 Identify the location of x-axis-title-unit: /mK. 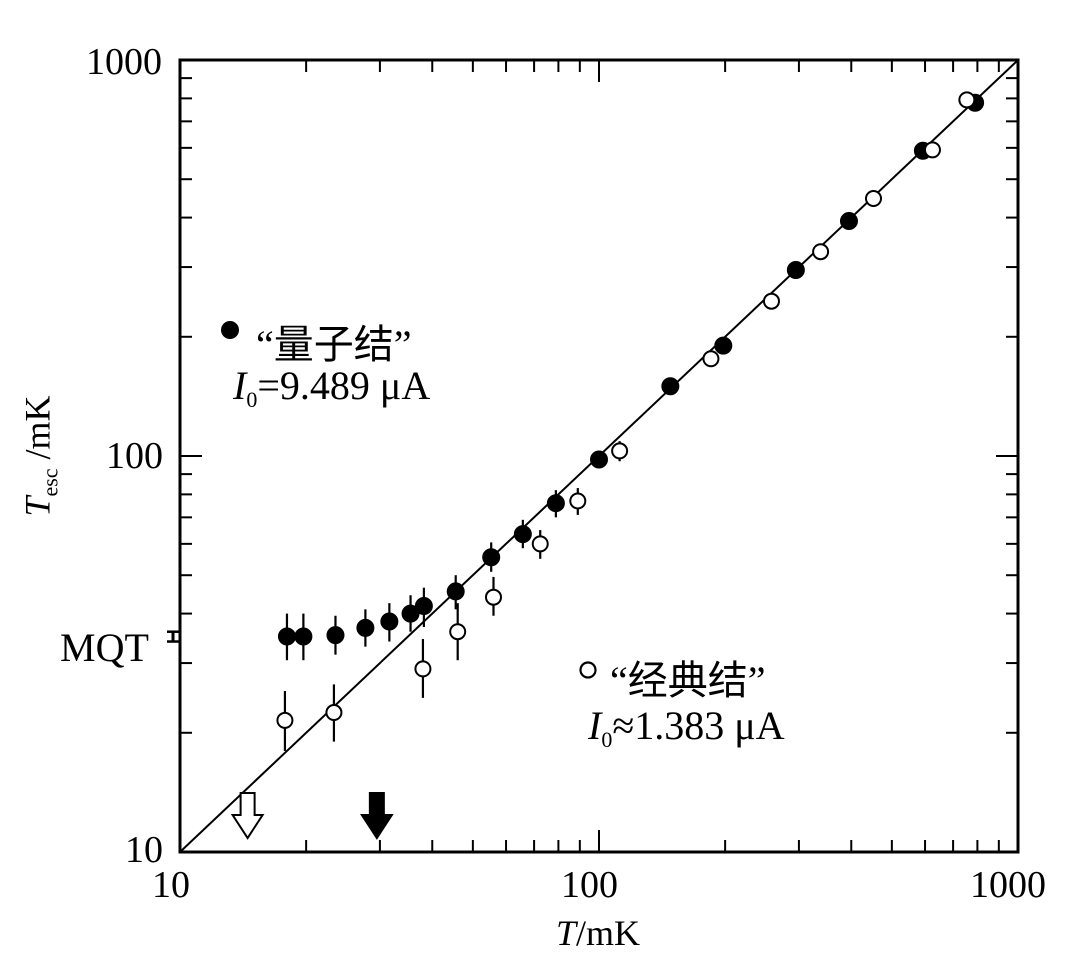
(608, 933).